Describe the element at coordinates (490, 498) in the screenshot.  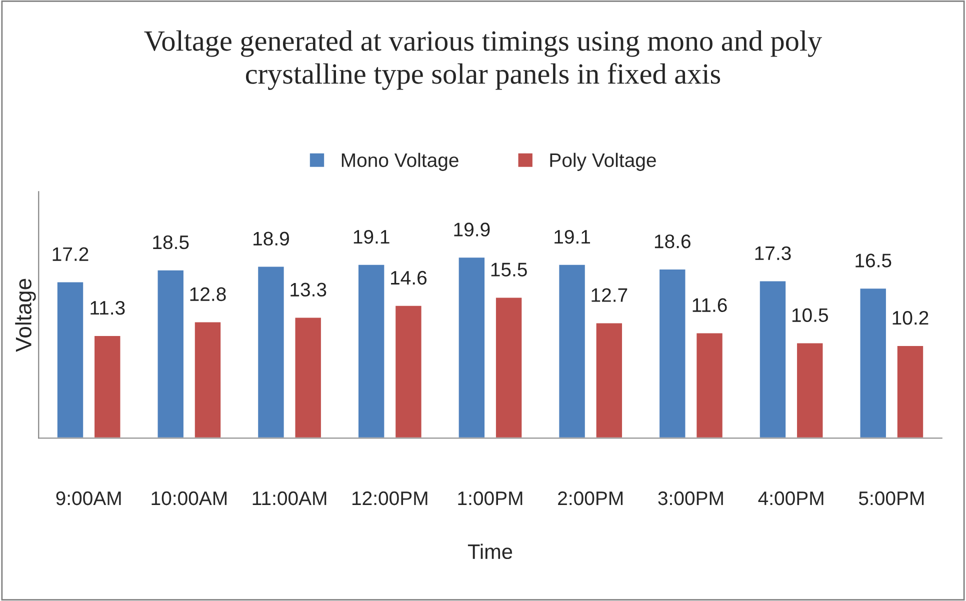
I see `x-tick-label: 1:00PM` at that location.